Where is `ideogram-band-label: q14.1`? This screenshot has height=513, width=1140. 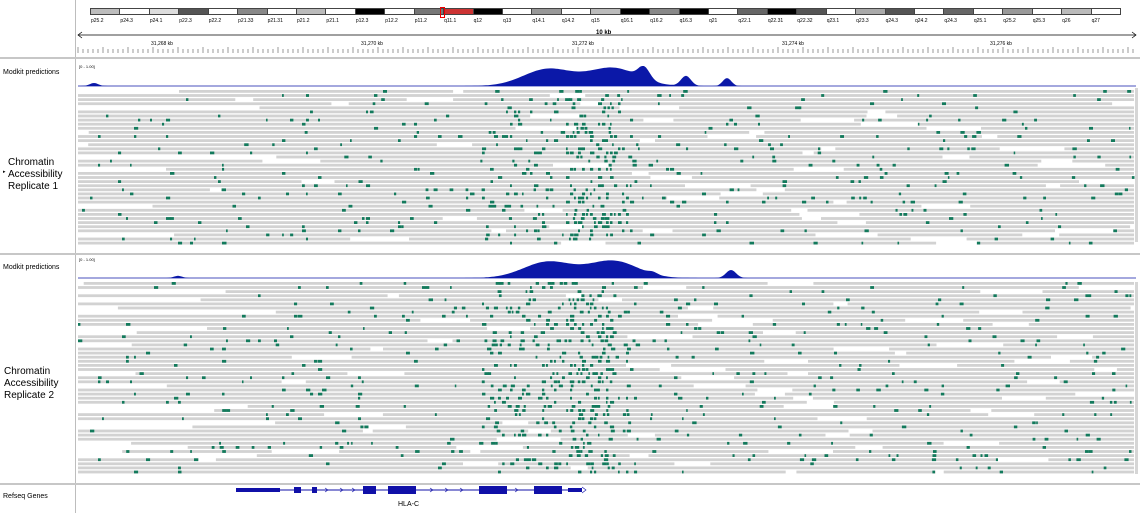 ideogram-band-label: q14.1 is located at coordinates (538, 21).